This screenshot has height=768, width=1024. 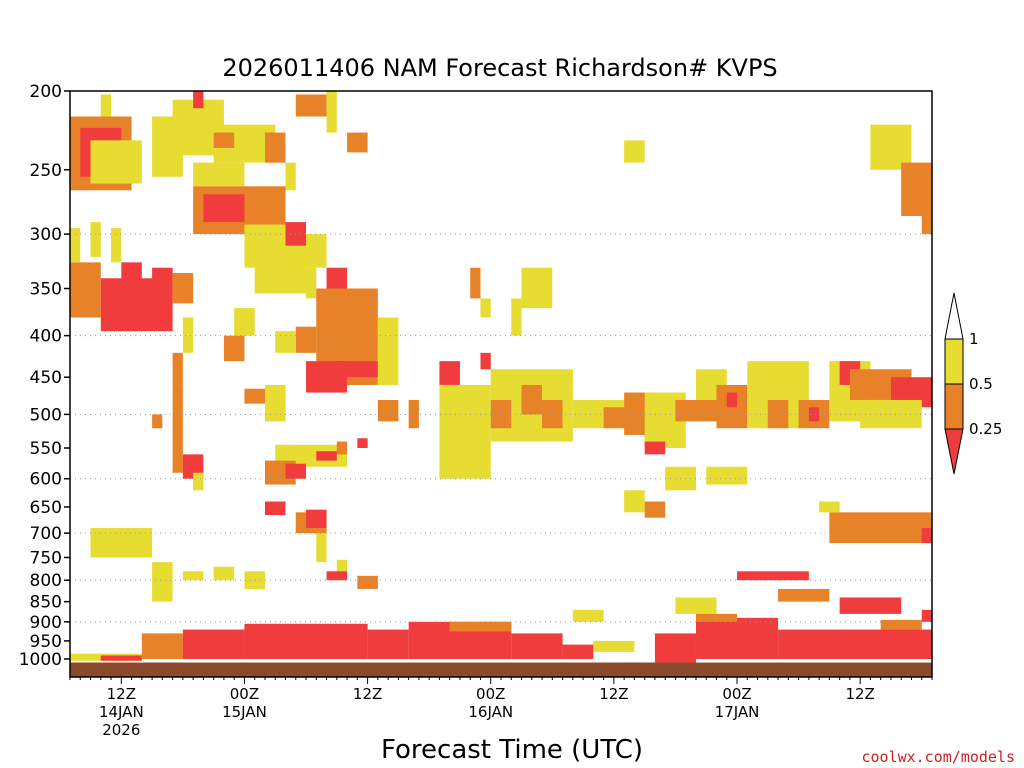 What do you see at coordinates (121, 730) in the screenshot?
I see `x-tick-label: 2026` at bounding box center [121, 730].